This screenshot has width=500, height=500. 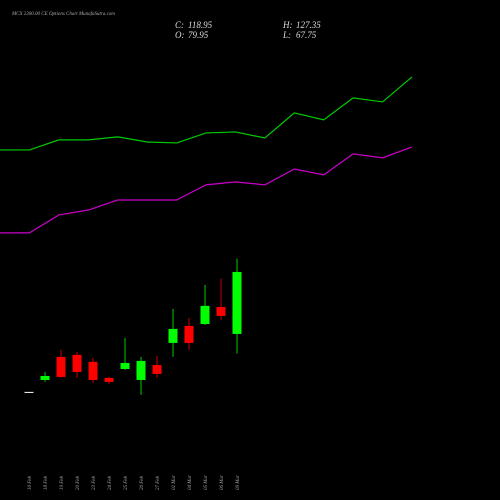 I want to click on x-tick-label: 05 Mar, so click(x=206, y=482).